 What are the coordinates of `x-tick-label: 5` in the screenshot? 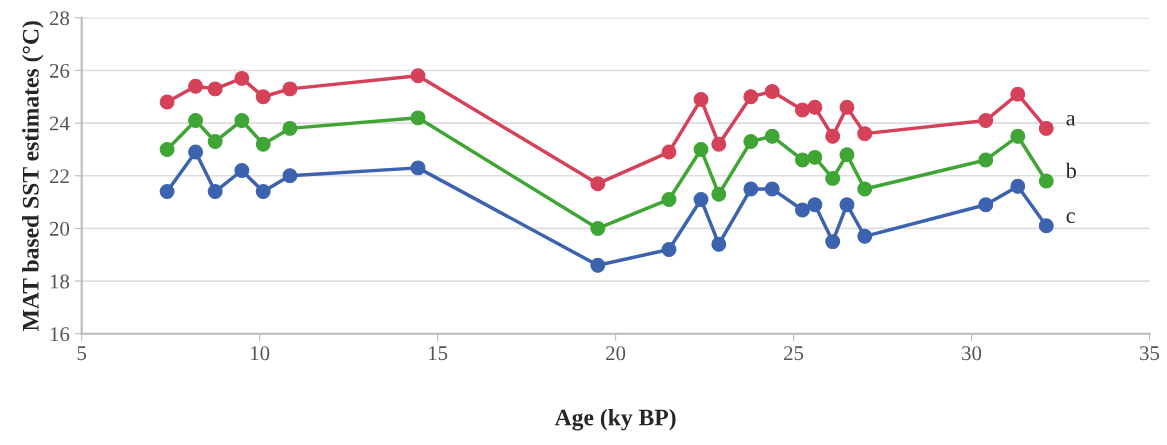 It's located at (82, 353).